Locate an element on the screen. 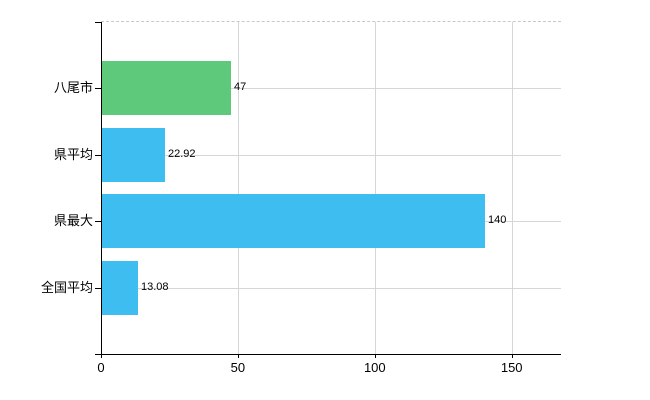 This screenshot has height=400, width=650. category-label: 県最大 is located at coordinates (73, 220).